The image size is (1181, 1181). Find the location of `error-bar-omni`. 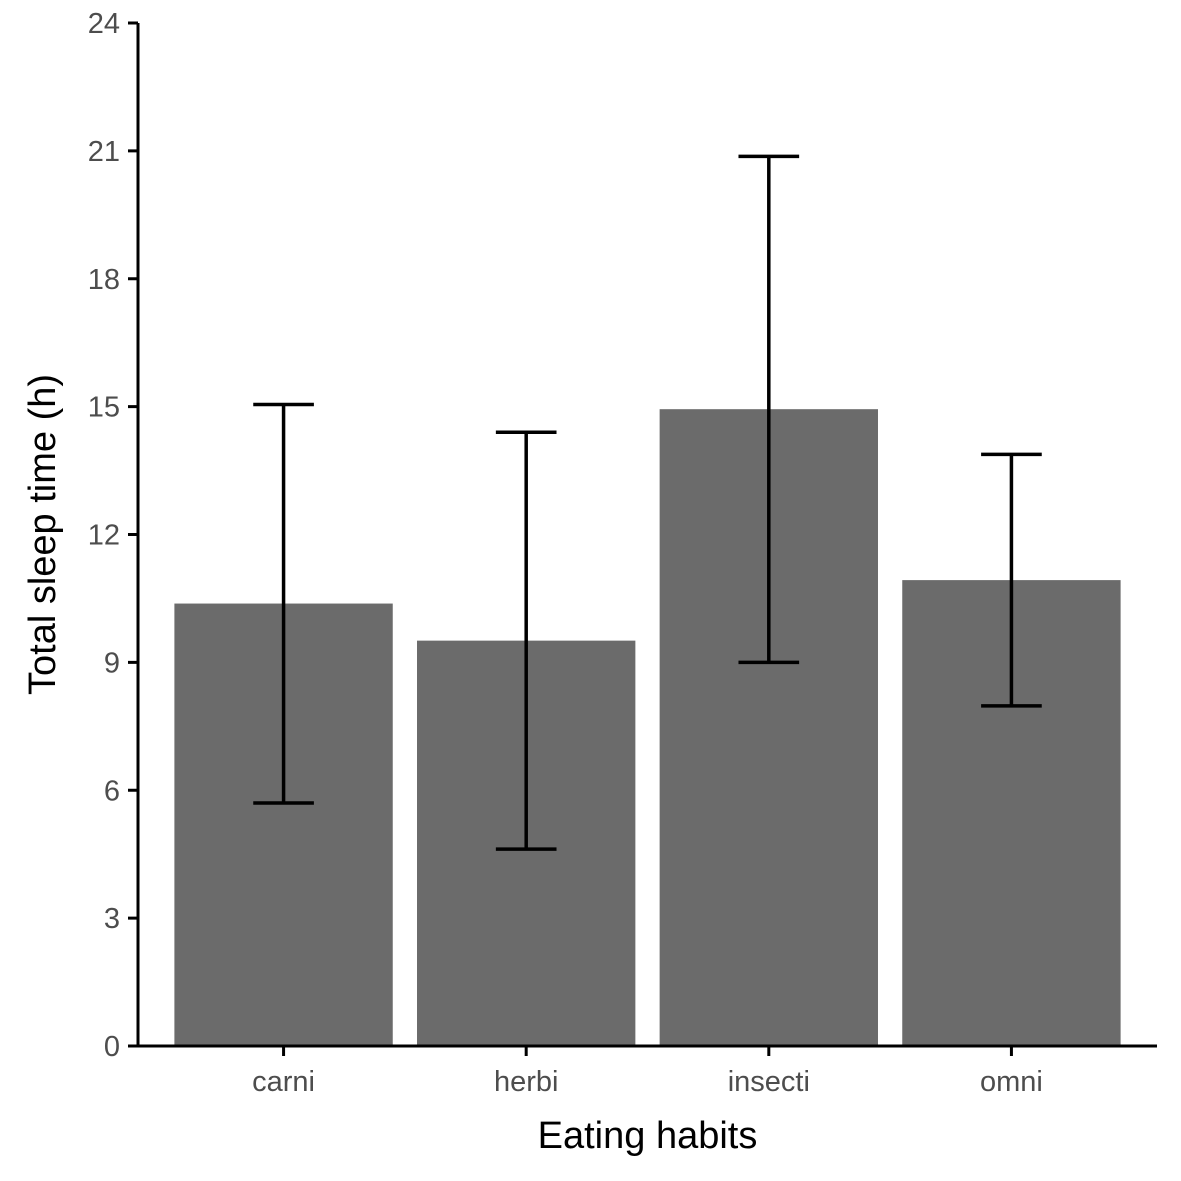

error-bar-omni is located at coordinates (1011, 580).